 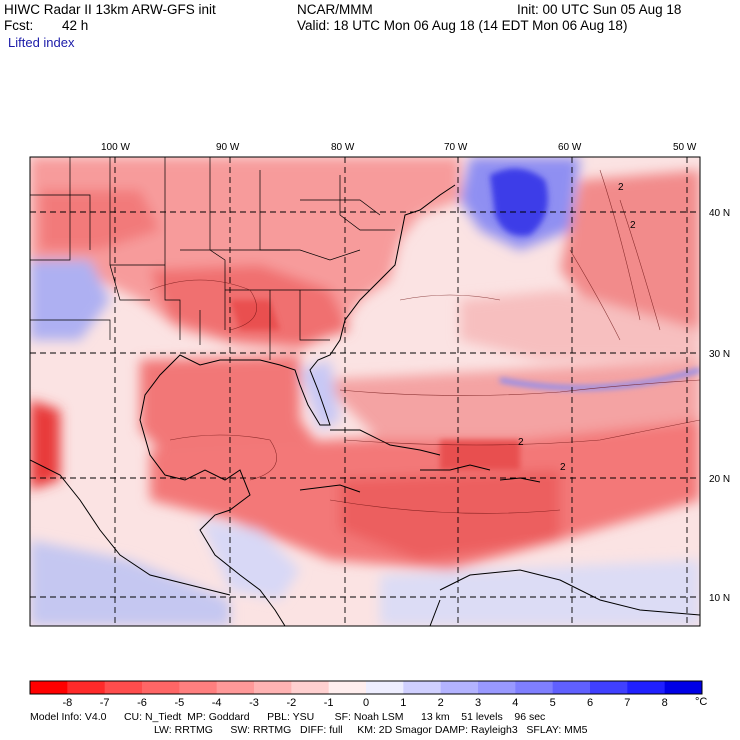 What do you see at coordinates (254, 703) in the screenshot?
I see `colorbar-tick-label: -3` at bounding box center [254, 703].